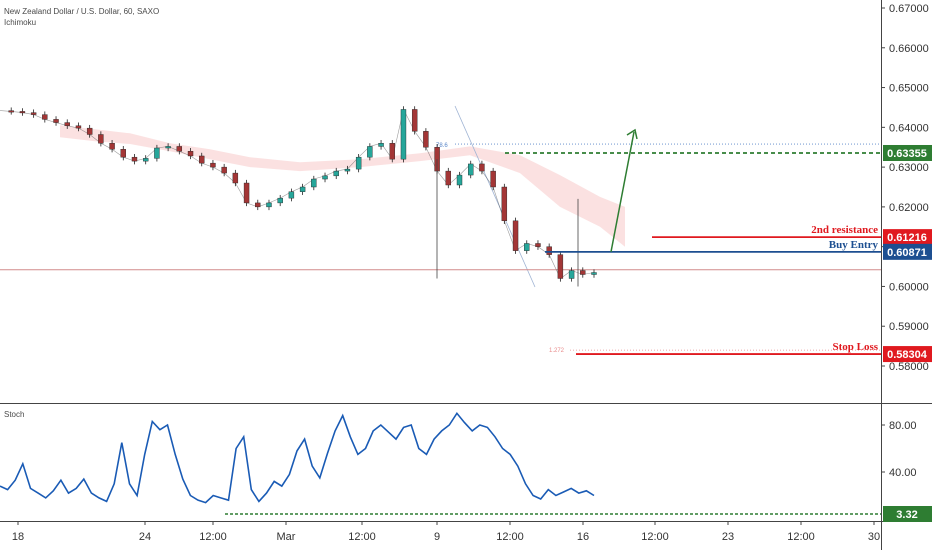  I want to click on level-label-2nd-resistance: 2nd resistance, so click(844, 230).